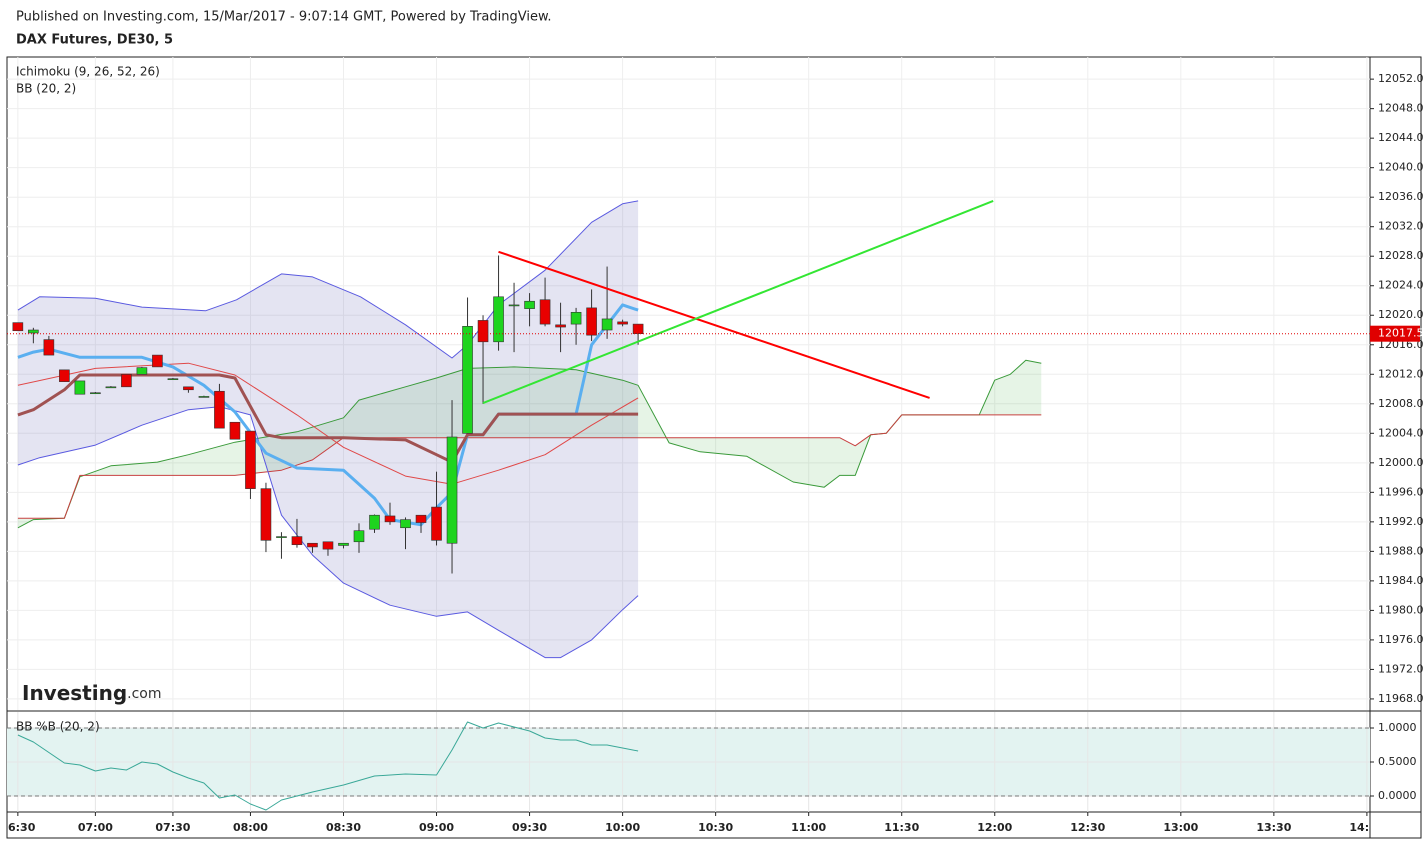 The height and width of the screenshot is (841, 1428). Describe the element at coordinates (250, 827) in the screenshot. I see `x-tick-label: 08:00` at that location.